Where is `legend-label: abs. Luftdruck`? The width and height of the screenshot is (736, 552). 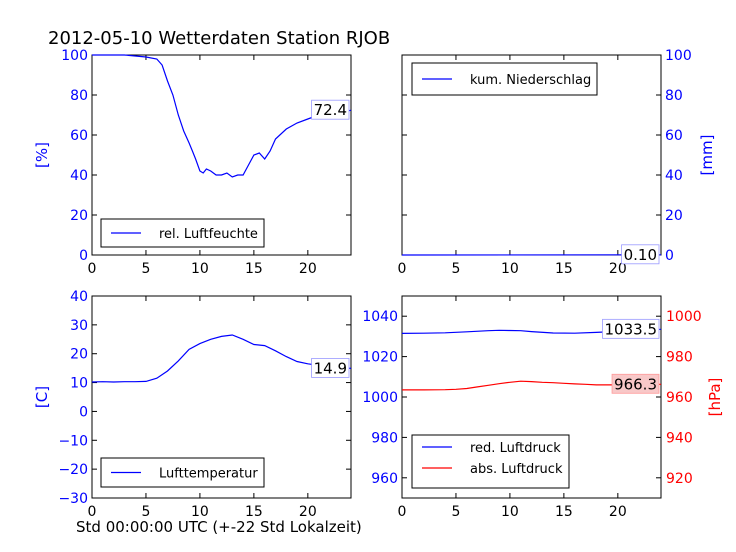 legend-label: abs. Luftdruck is located at coordinates (516, 469).